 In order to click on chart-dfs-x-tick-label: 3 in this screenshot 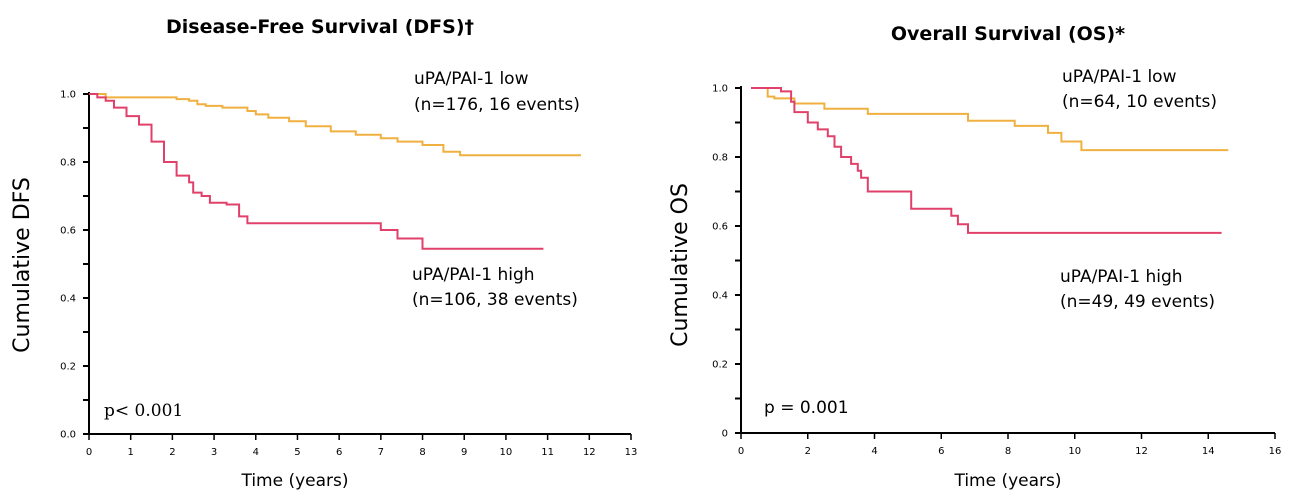, I will do `click(214, 452)`.